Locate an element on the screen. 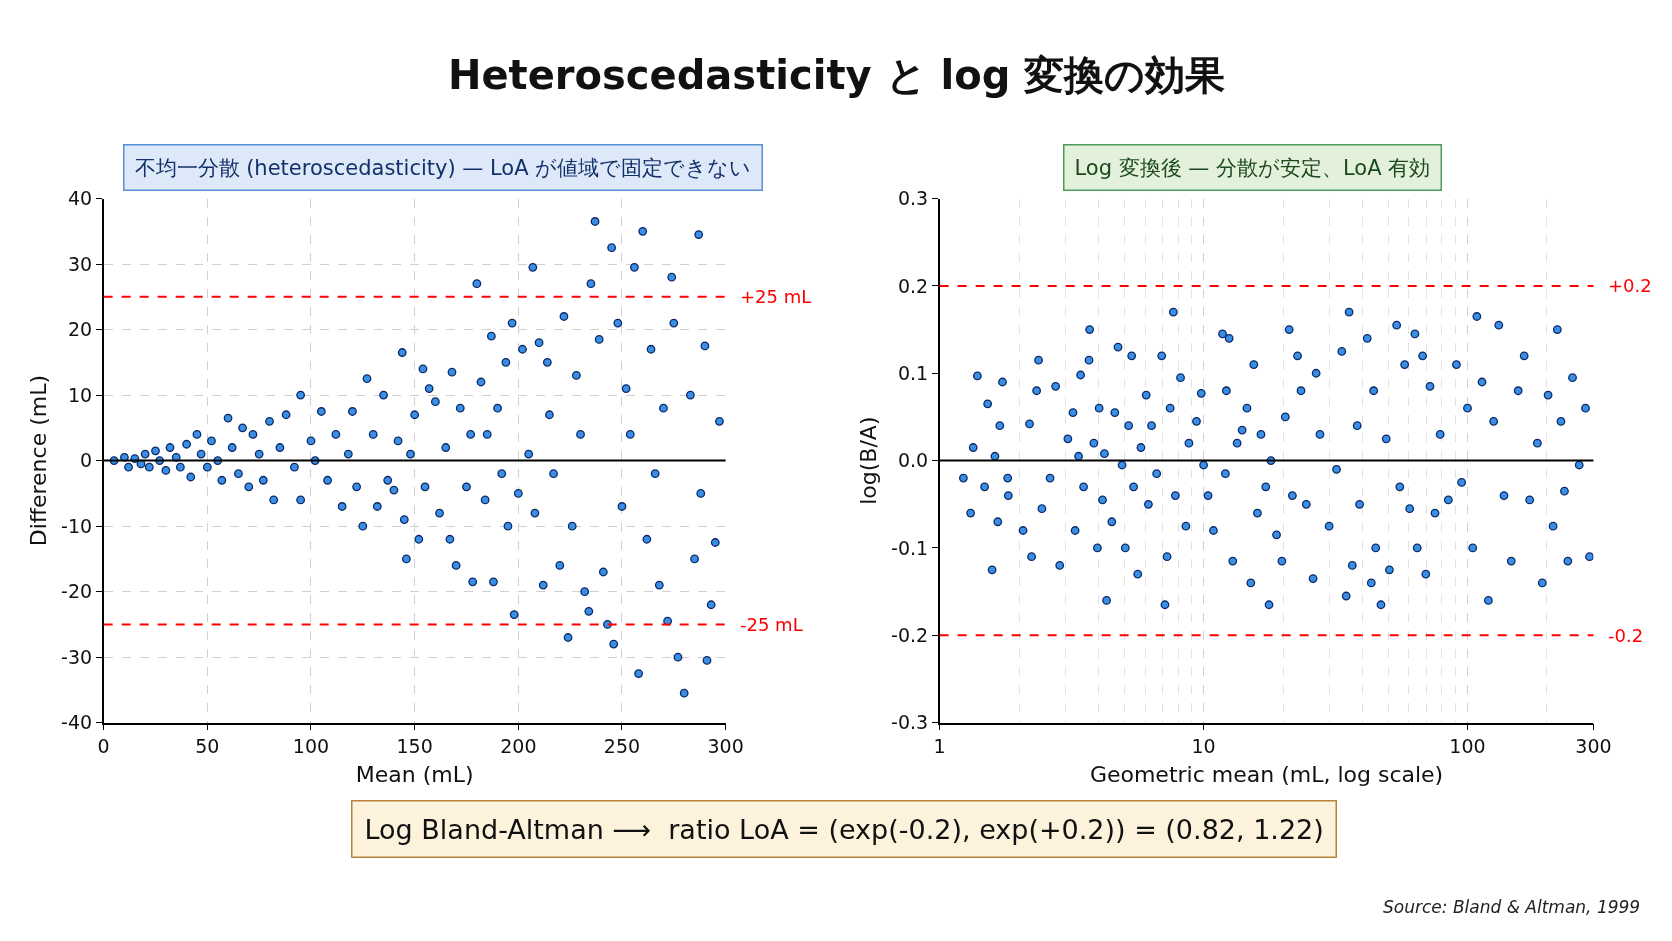 The width and height of the screenshot is (1672, 941). text: Log Bland-Altman ⟶ ratio LoA = (exp(-0.2), exp(+0.2)) = (0.82, 1.22) is located at coordinates (844, 829).